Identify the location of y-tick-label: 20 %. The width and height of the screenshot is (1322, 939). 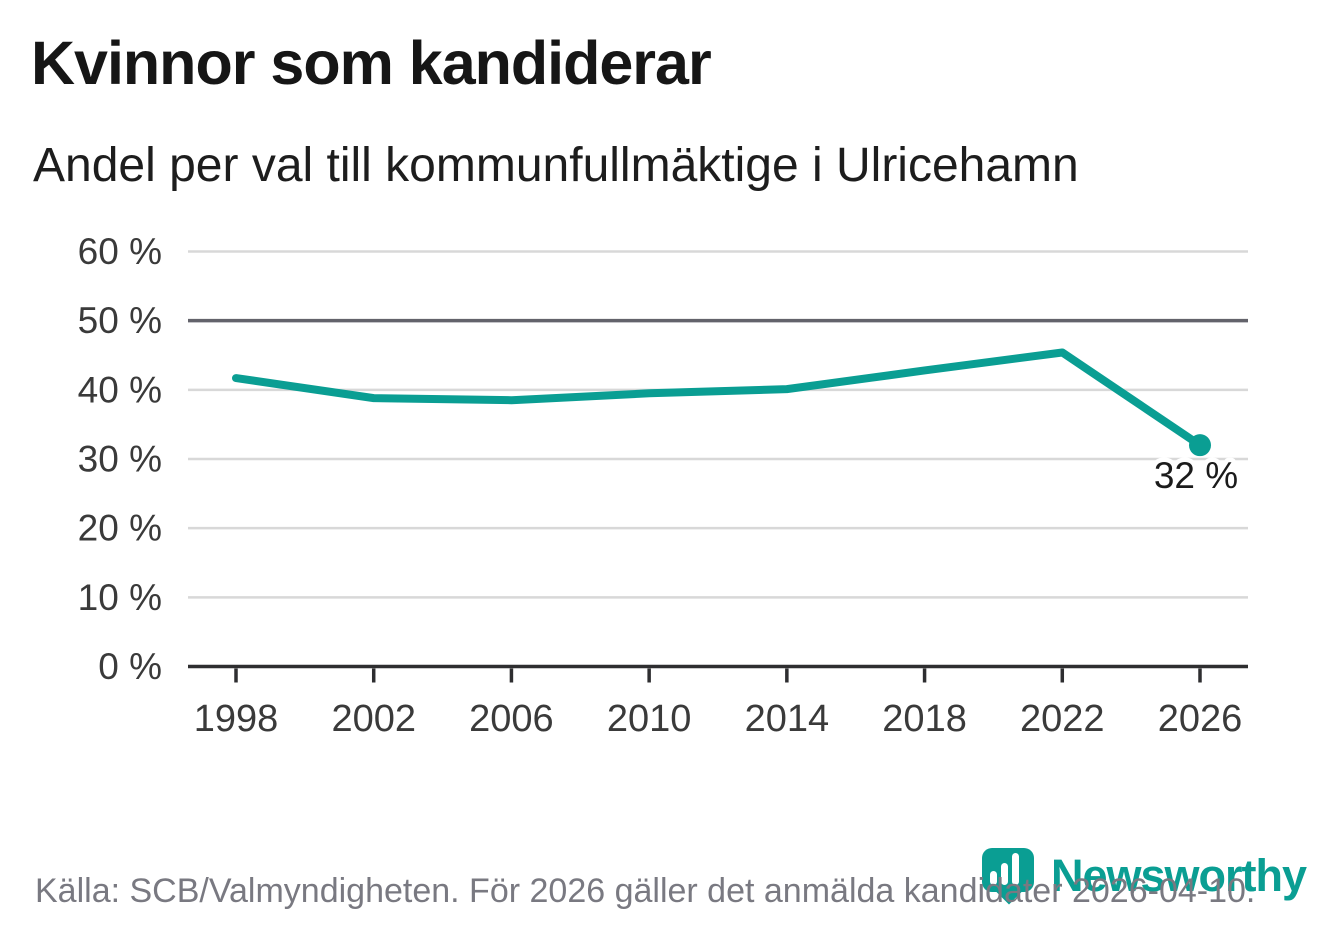
(120, 528).